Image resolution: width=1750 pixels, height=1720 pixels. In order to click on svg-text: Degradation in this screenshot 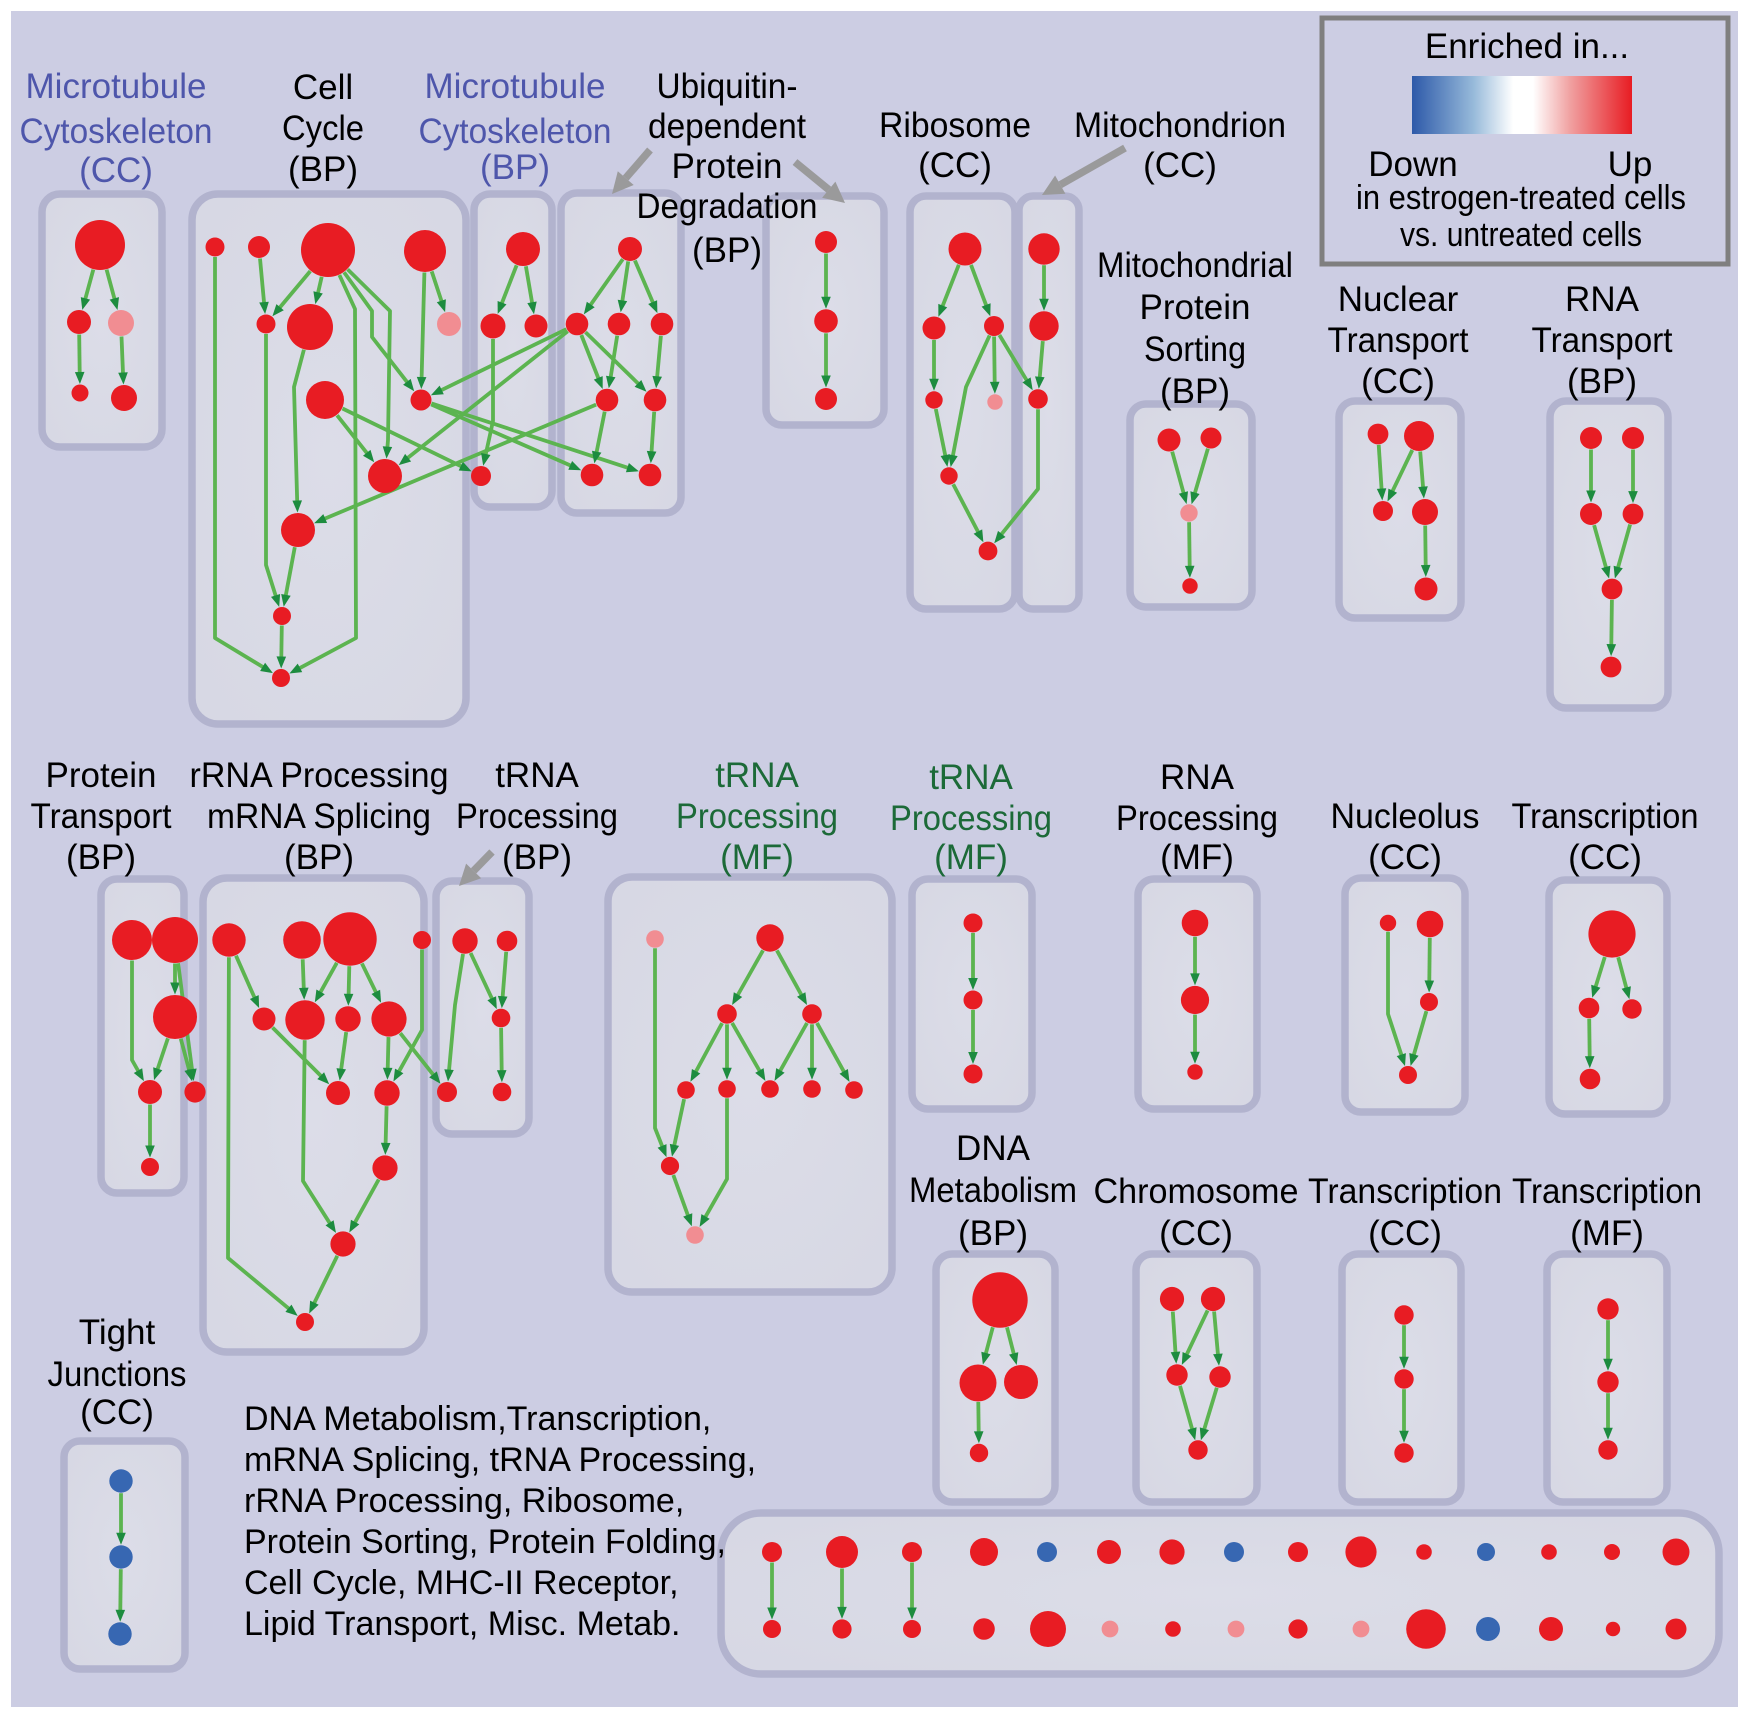, I will do `click(727, 206)`.